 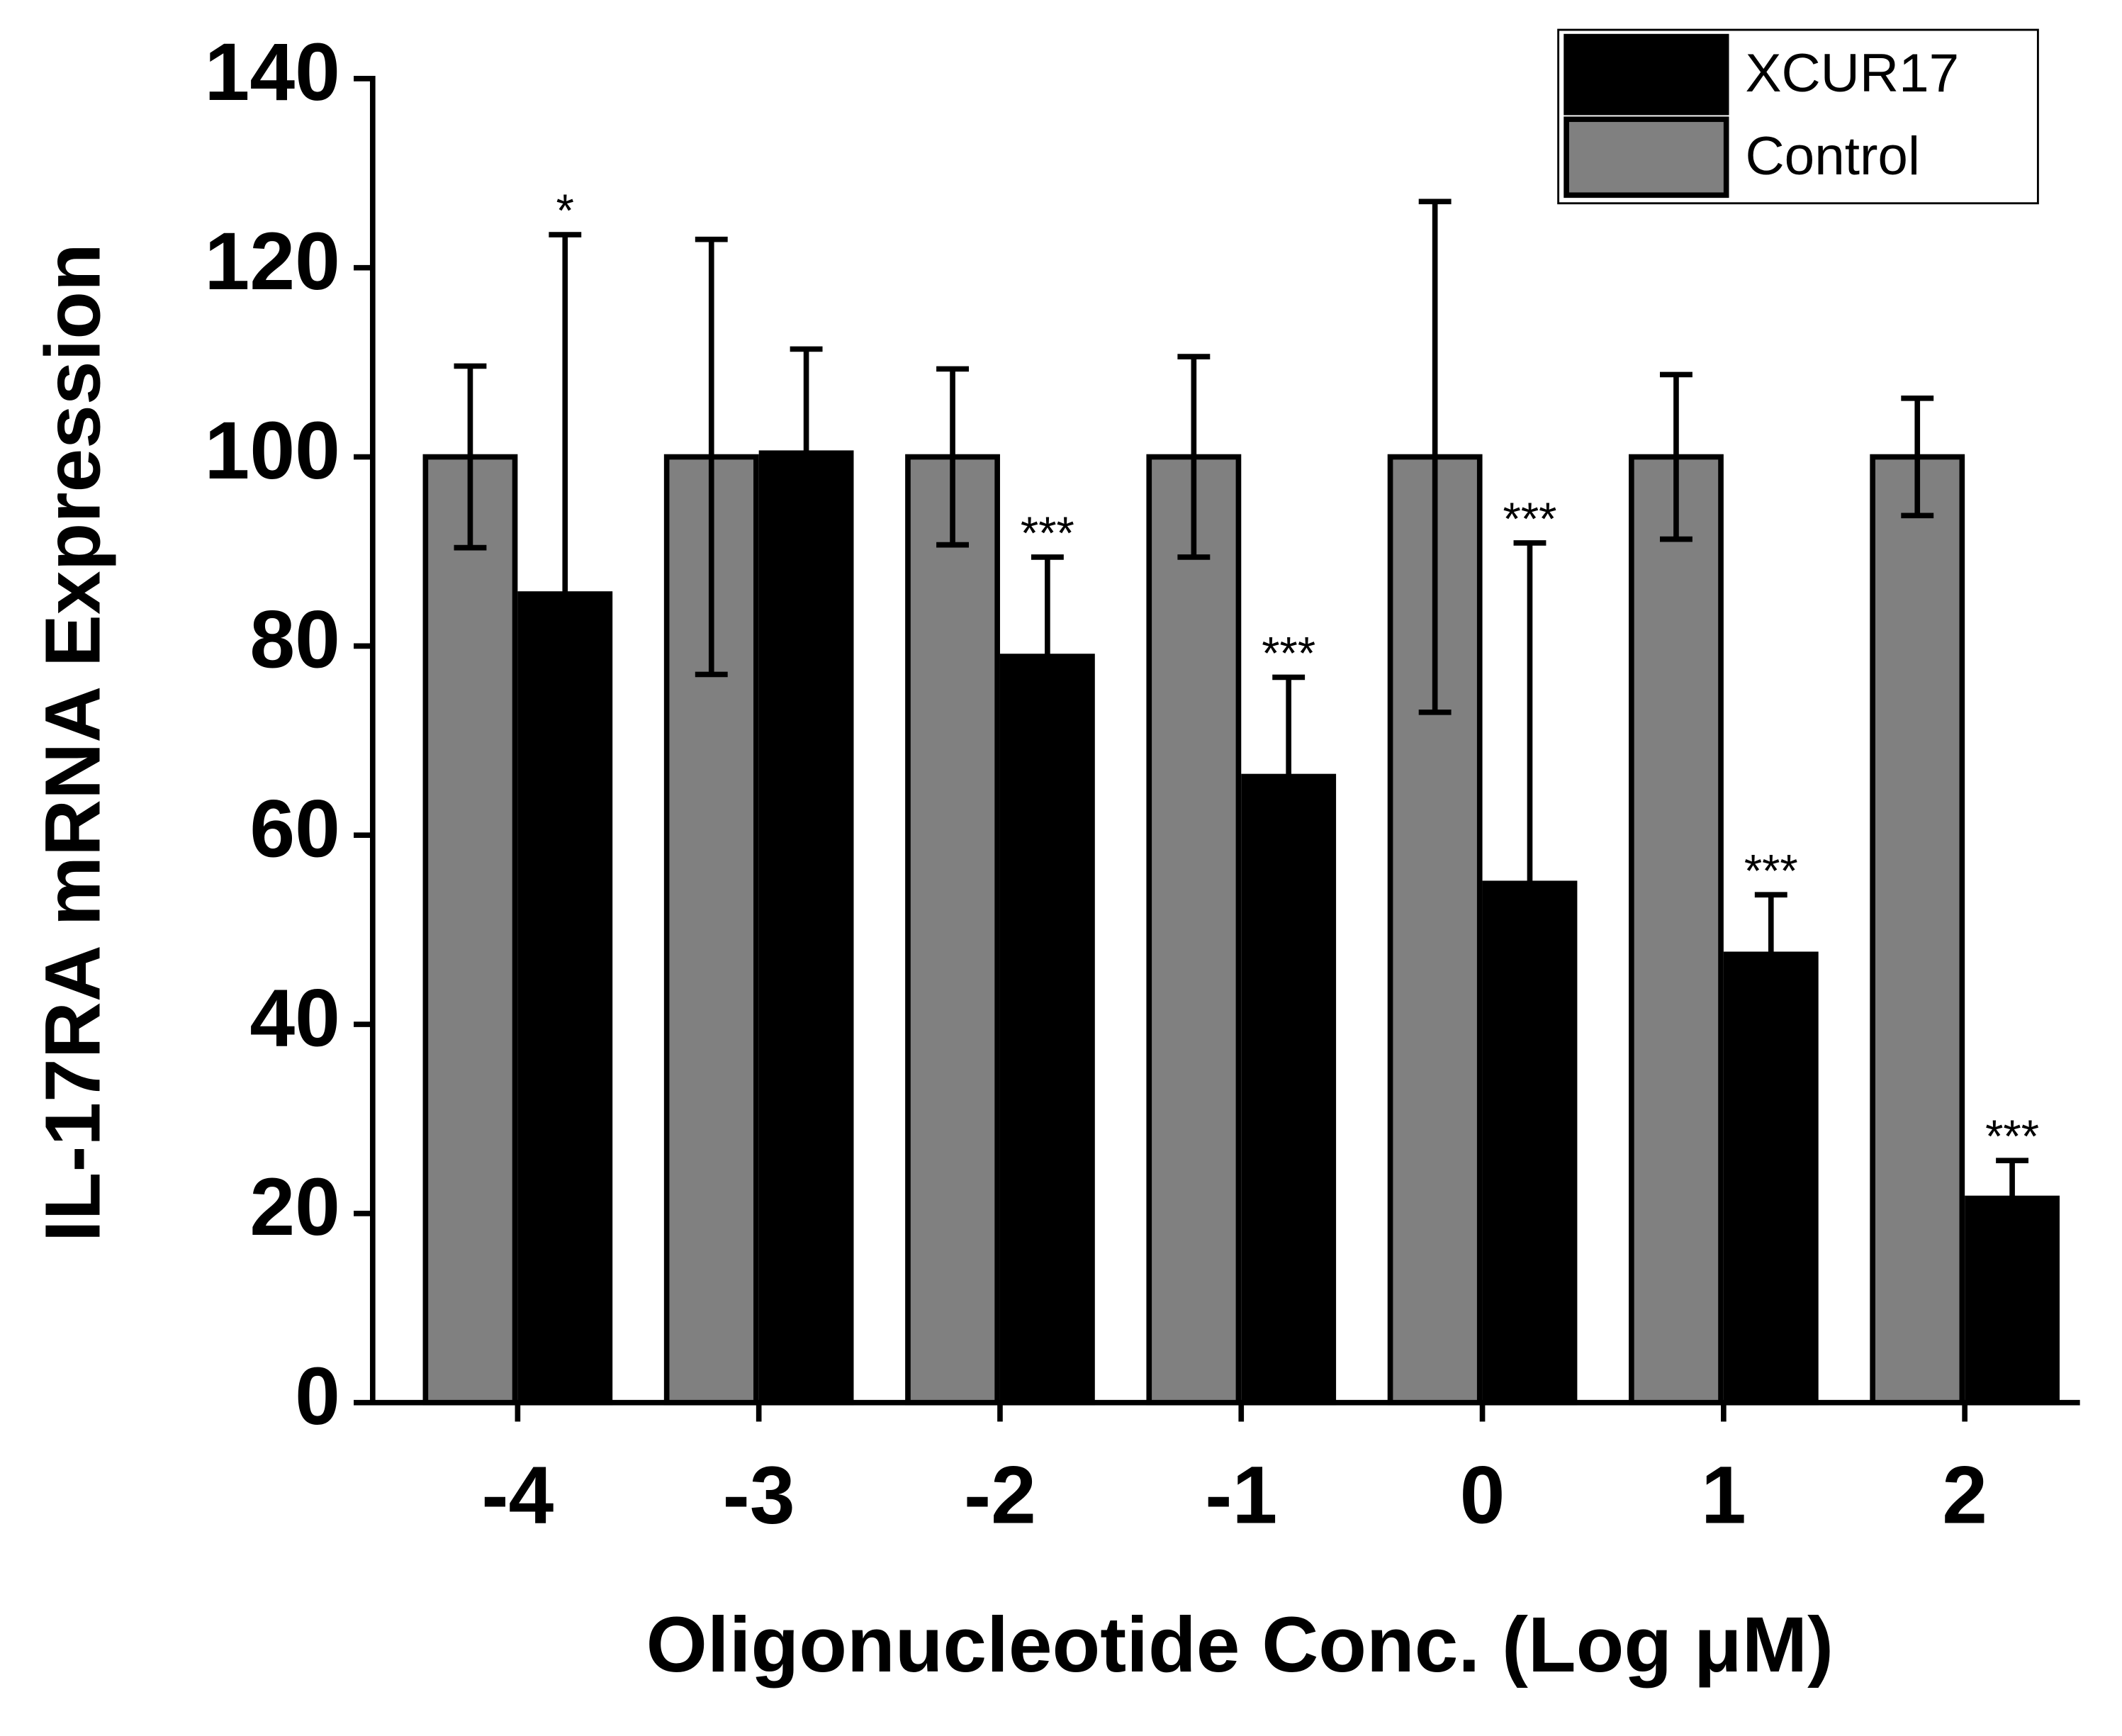 I want to click on y-tick-label: 100, so click(x=272, y=451).